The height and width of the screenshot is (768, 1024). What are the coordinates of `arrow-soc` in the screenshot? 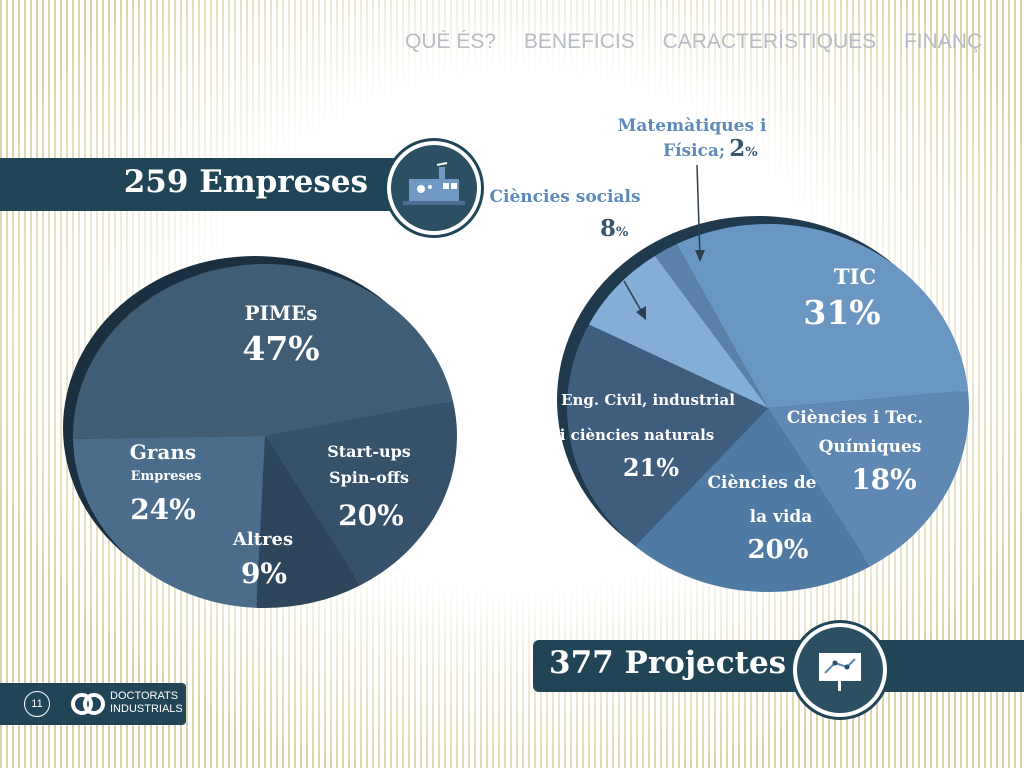 It's located at (633, 297).